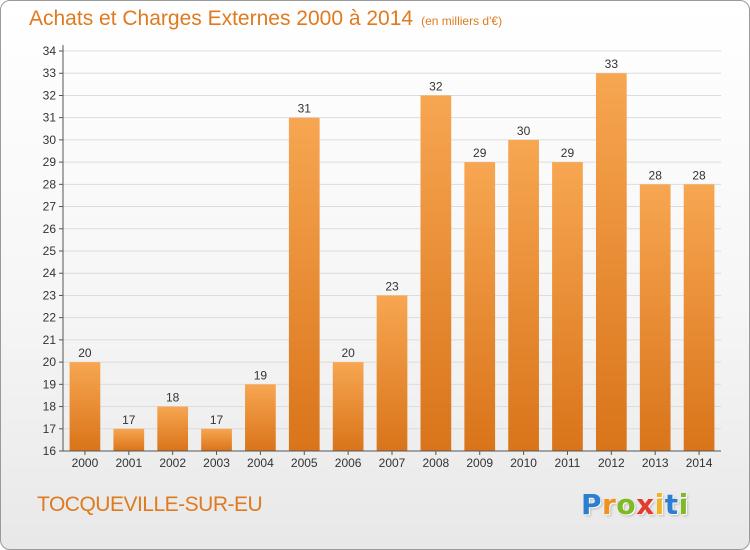 This screenshot has width=750, height=550. What do you see at coordinates (50, 451) in the screenshot?
I see `y-tick-label: 16` at bounding box center [50, 451].